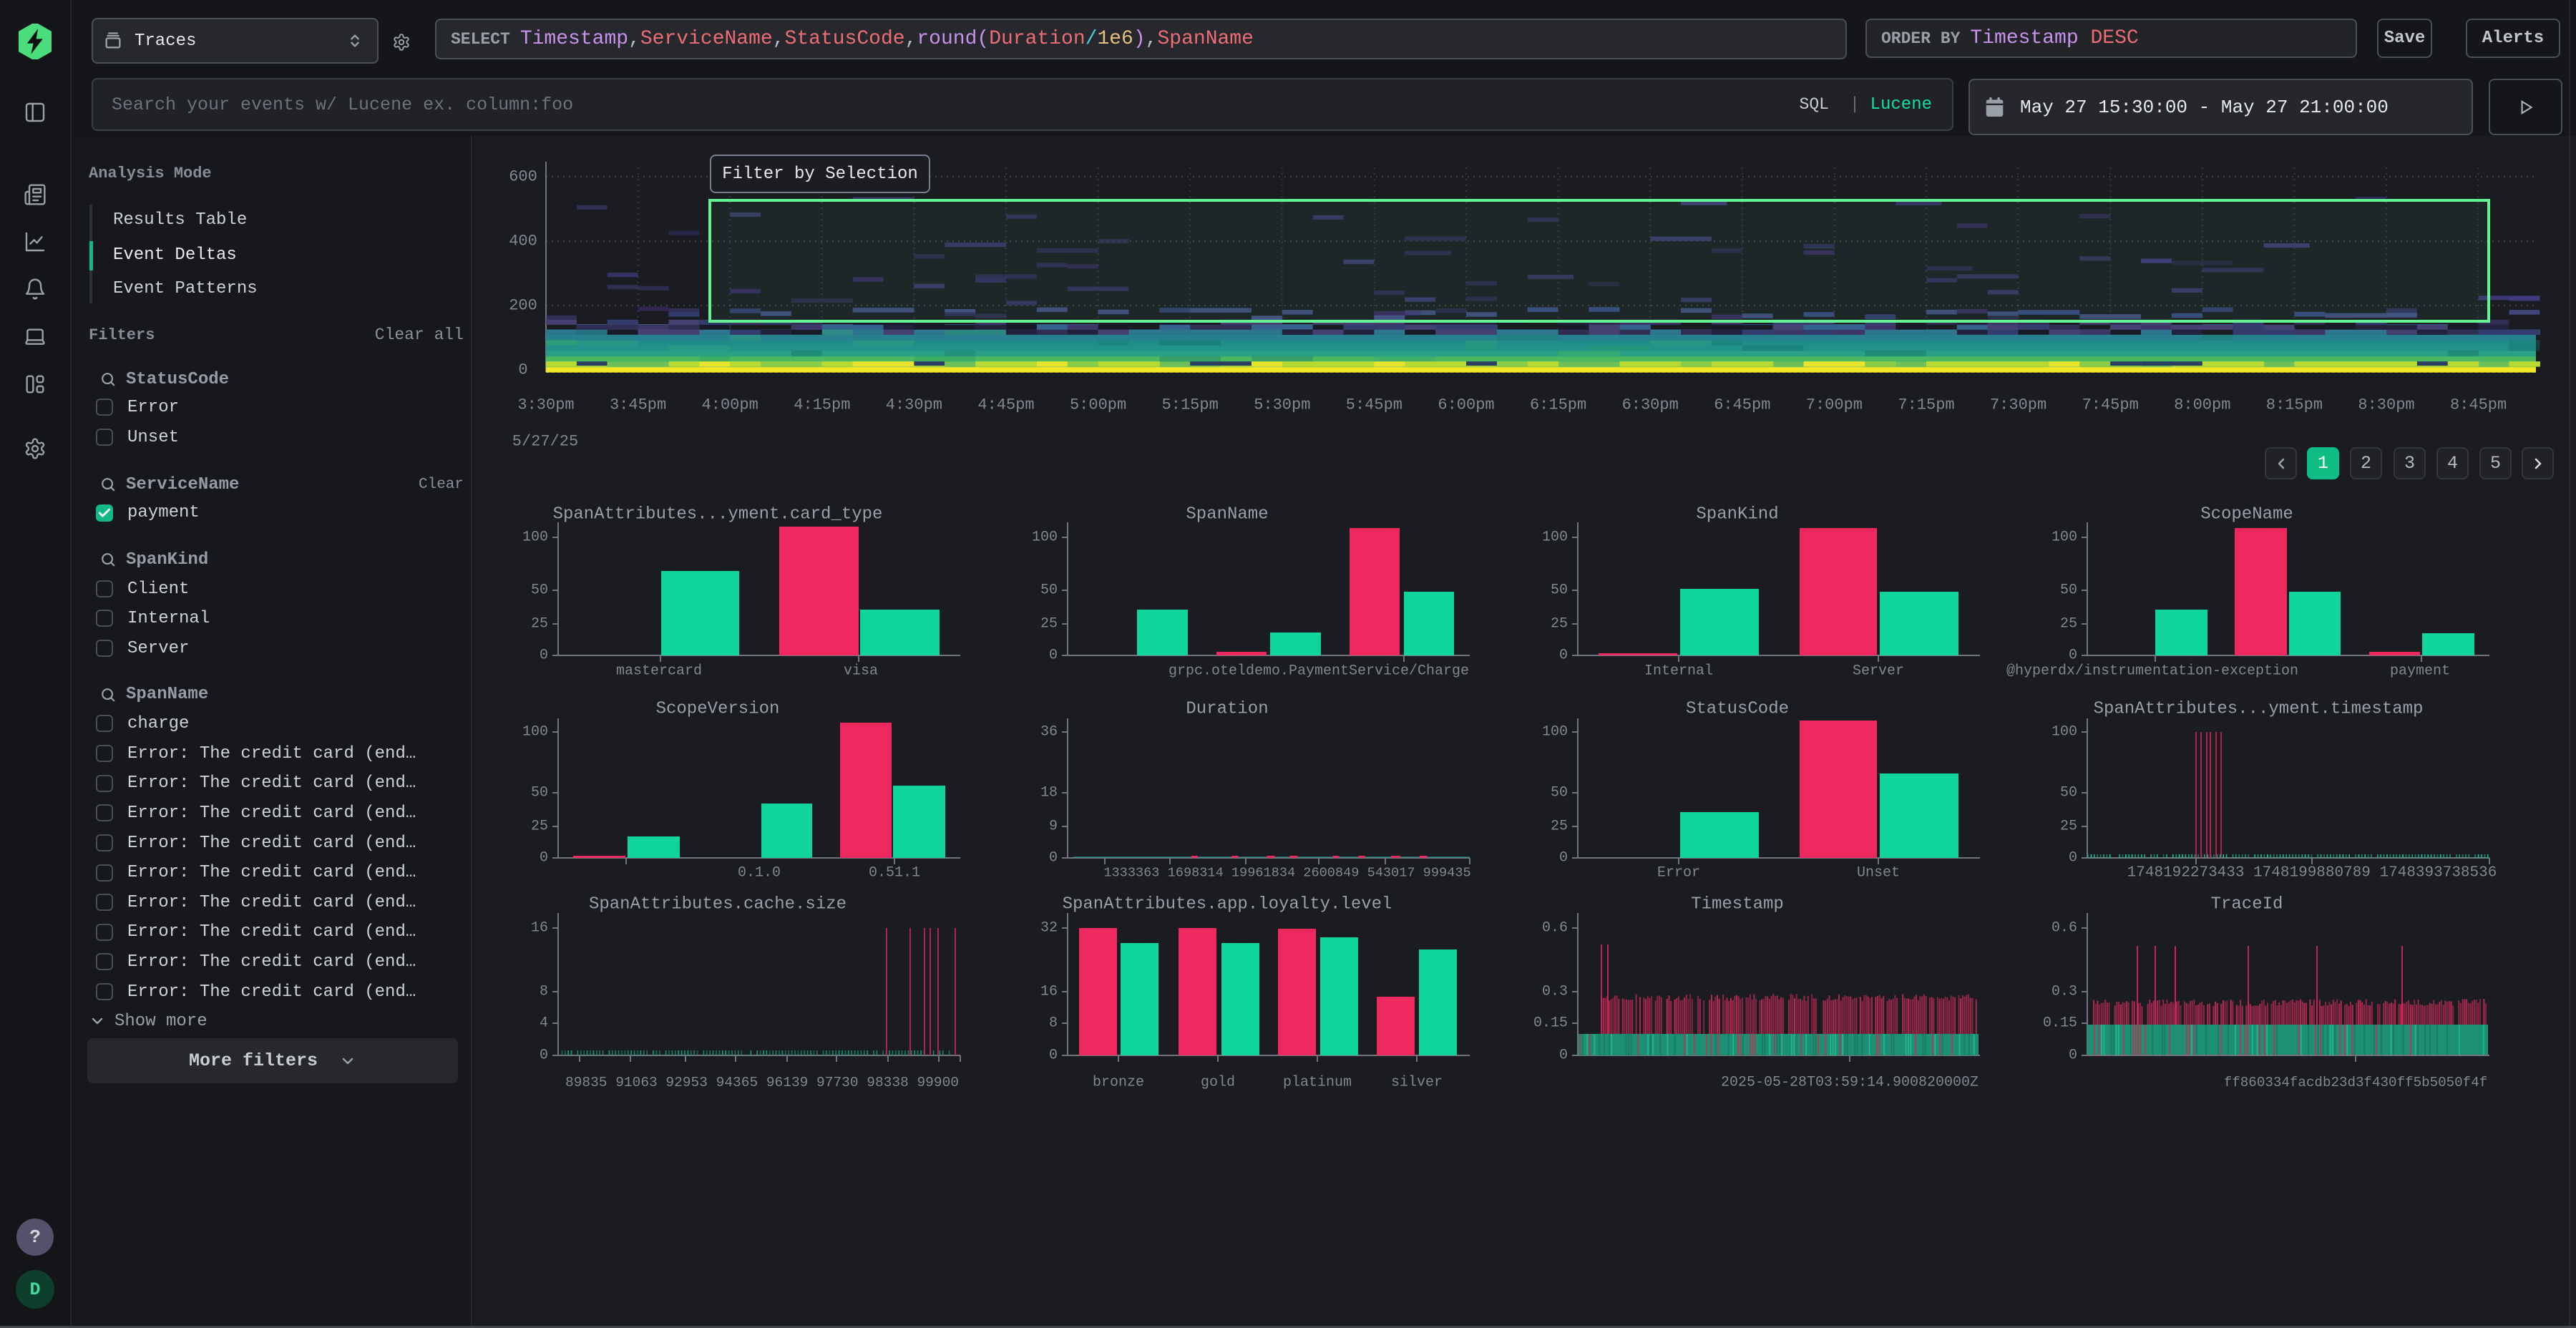 The image size is (2576, 1328). I want to click on svg-text: 5:30pm, so click(1282, 405).